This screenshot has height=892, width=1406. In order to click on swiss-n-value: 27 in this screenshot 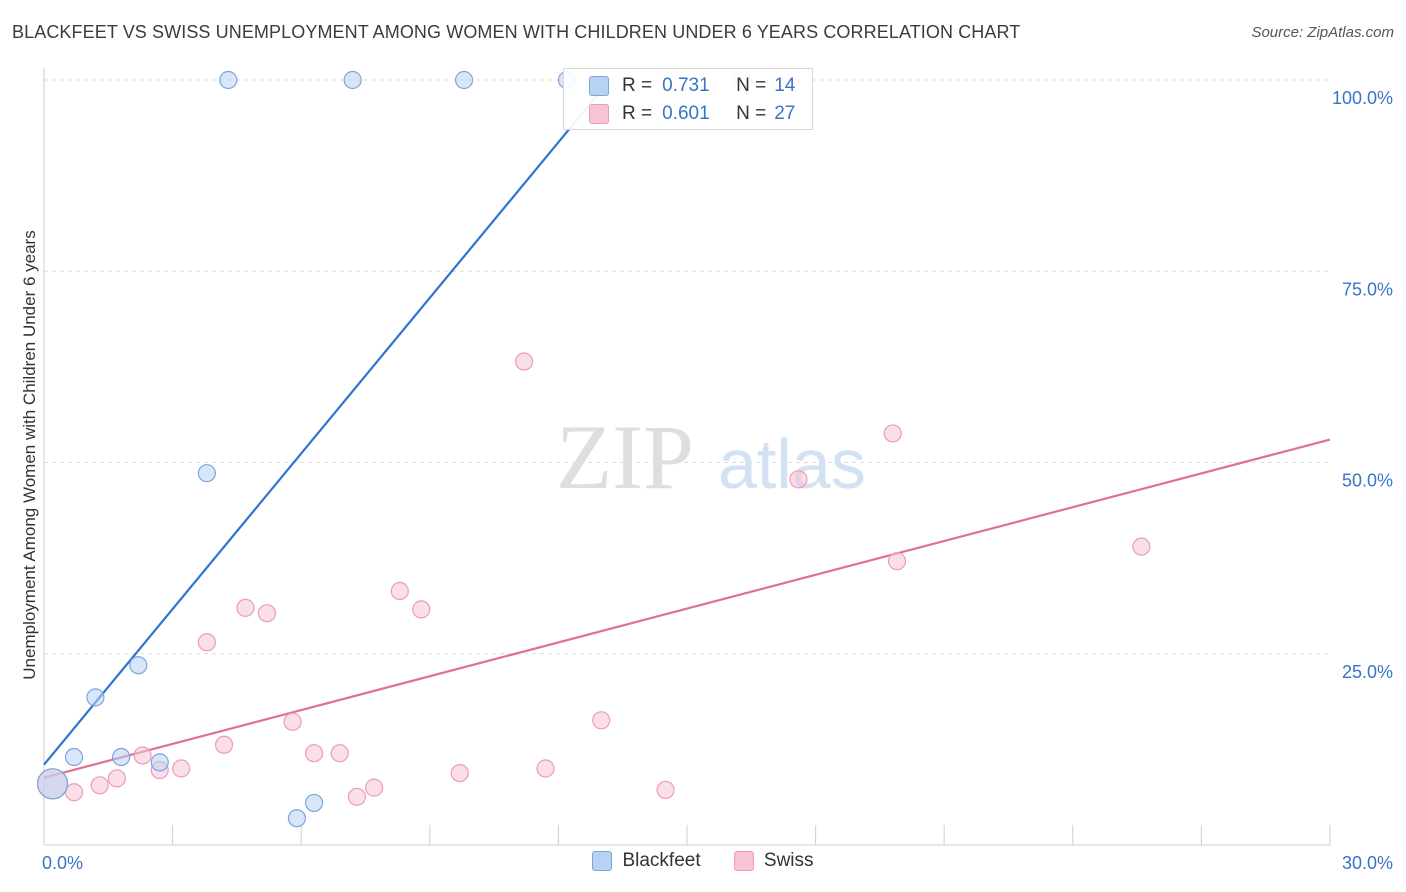, I will do `click(785, 113)`.